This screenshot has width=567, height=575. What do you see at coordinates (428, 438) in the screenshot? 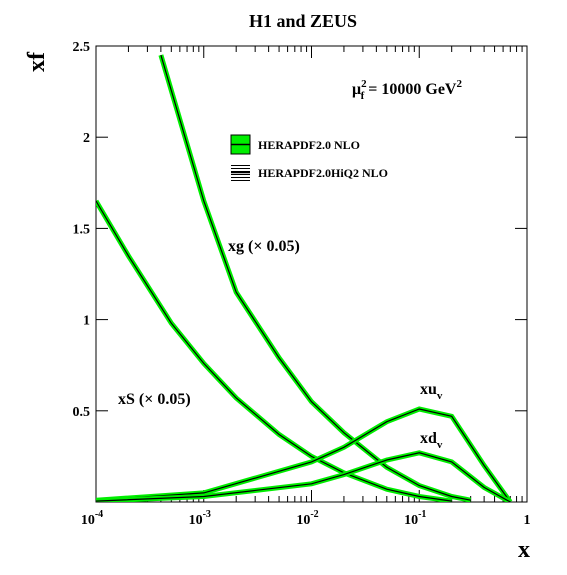
I see `series-label-text: xd` at bounding box center [428, 438].